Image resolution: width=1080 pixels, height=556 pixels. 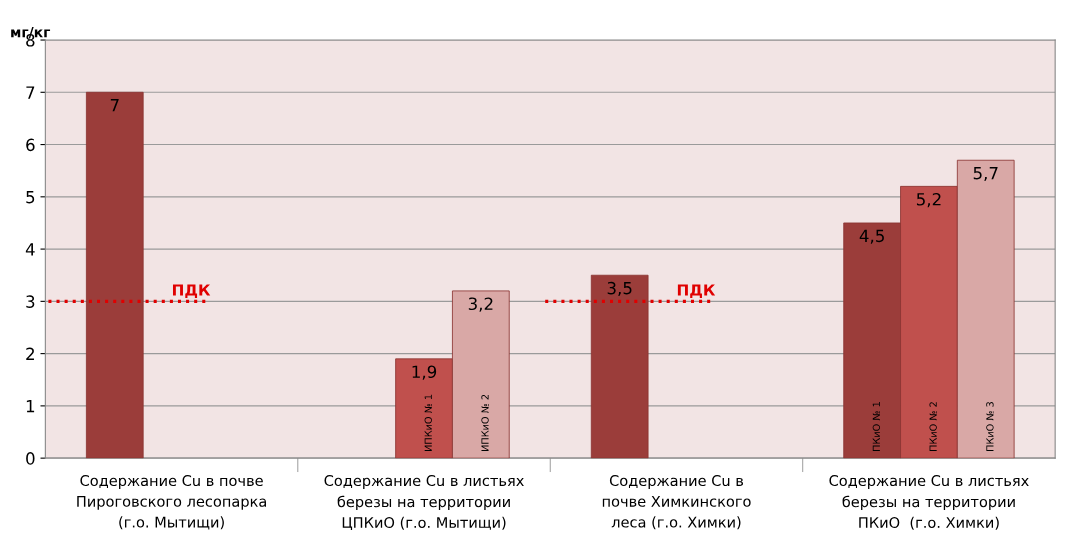 I want to click on x-tick-label: Содержание Cu в почве Химкинского леса (г.о. Химки), so click(x=676, y=502).